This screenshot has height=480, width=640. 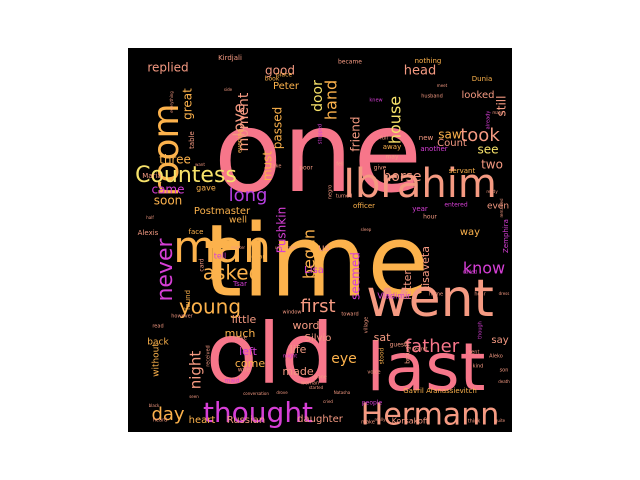 What do you see at coordinates (306, 168) in the screenshot?
I see `cloud-word: poor` at bounding box center [306, 168].